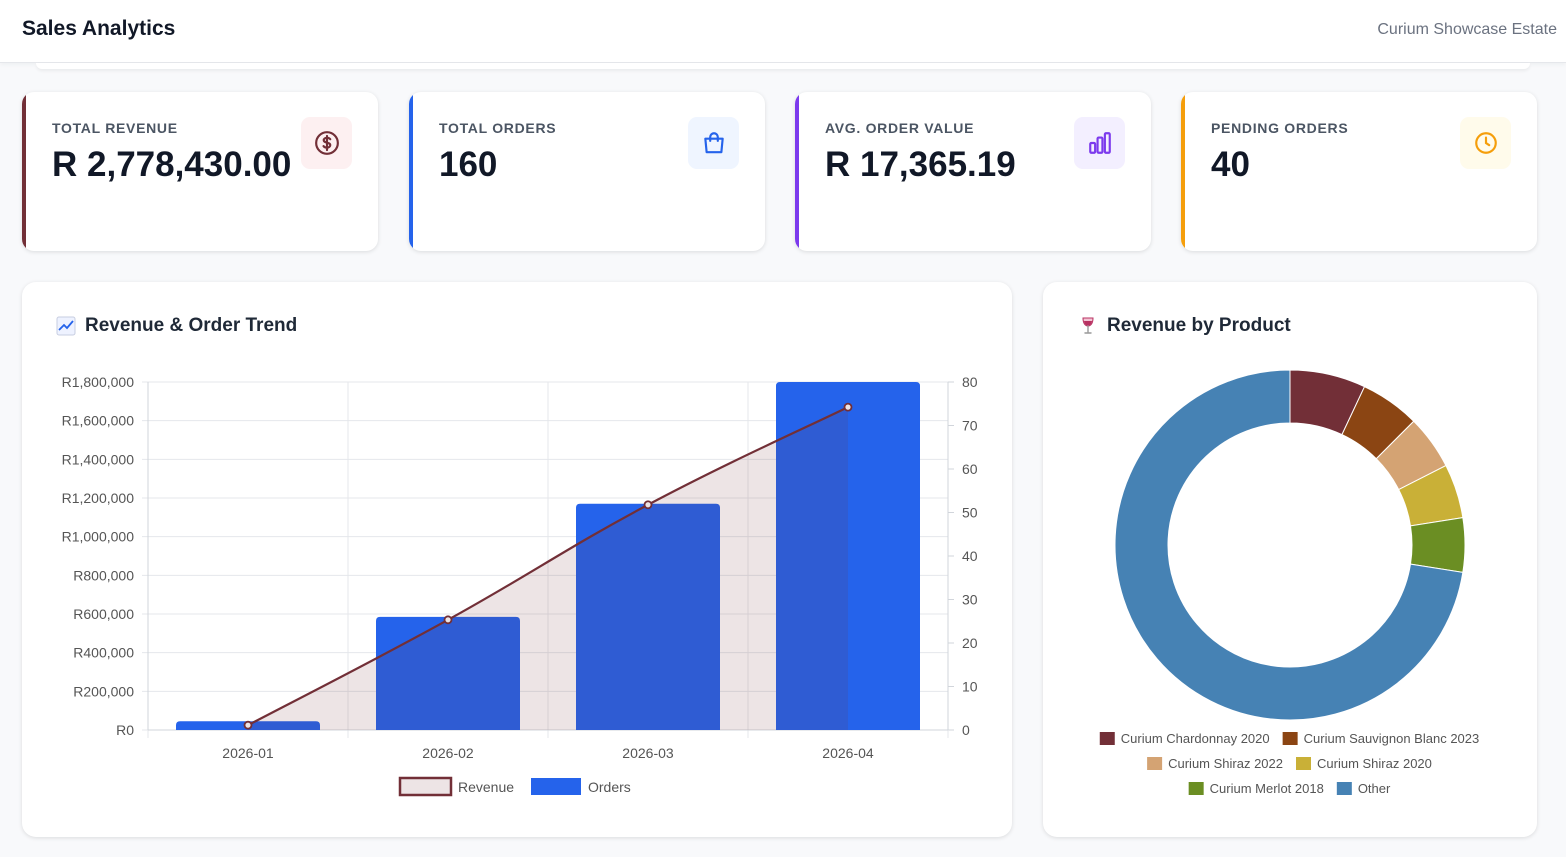 Image resolution: width=1566 pixels, height=857 pixels. What do you see at coordinates (103, 653) in the screenshot?
I see `y-left-tick-label: R400,000` at bounding box center [103, 653].